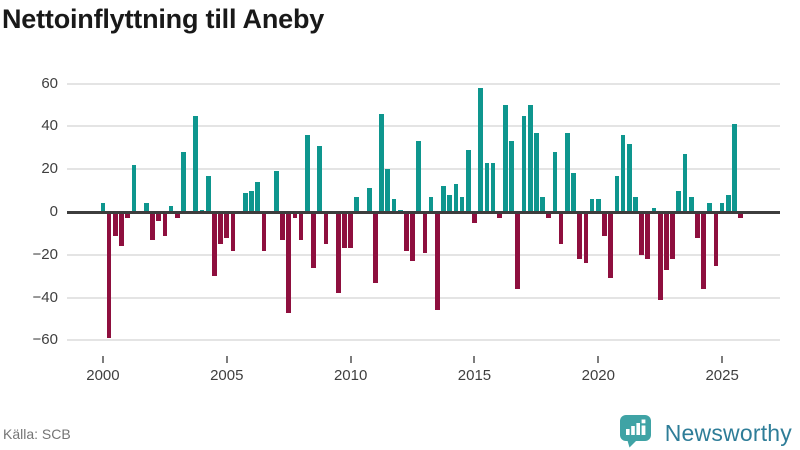 The height and width of the screenshot is (450, 800). I want to click on x-tick-label: 2005, so click(227, 375).